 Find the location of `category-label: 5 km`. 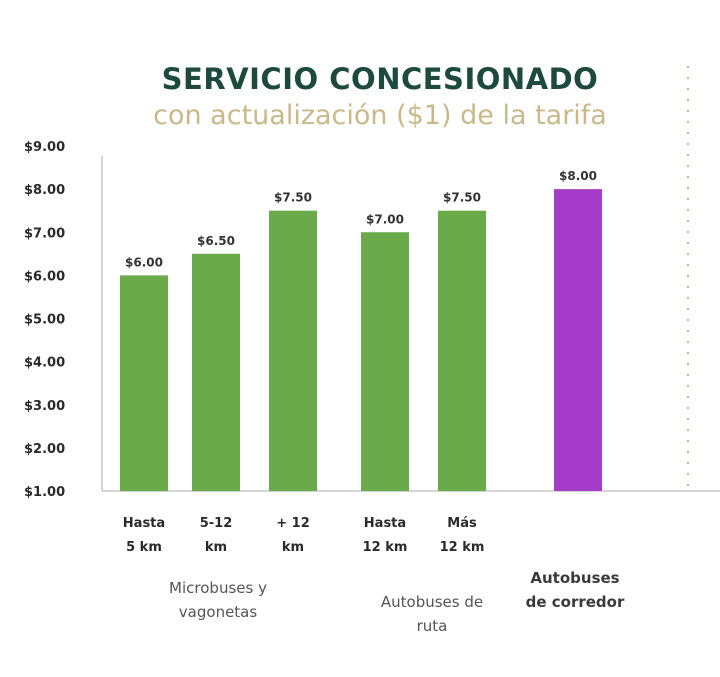

category-label: 5 km is located at coordinates (144, 547).